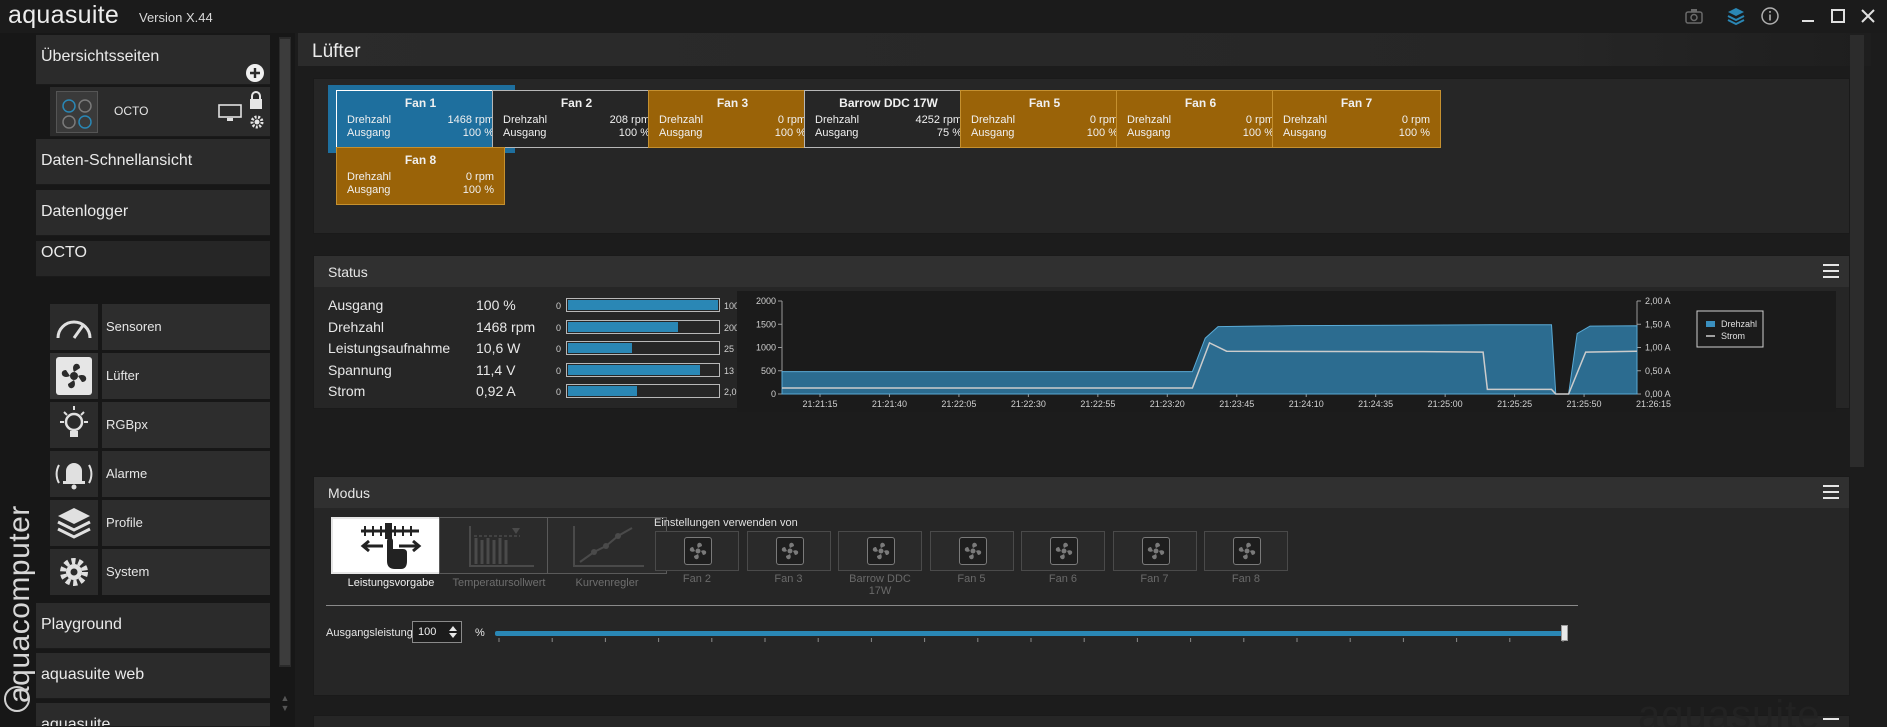  What do you see at coordinates (1031, 633) in the screenshot?
I see `output-power-slider` at bounding box center [1031, 633].